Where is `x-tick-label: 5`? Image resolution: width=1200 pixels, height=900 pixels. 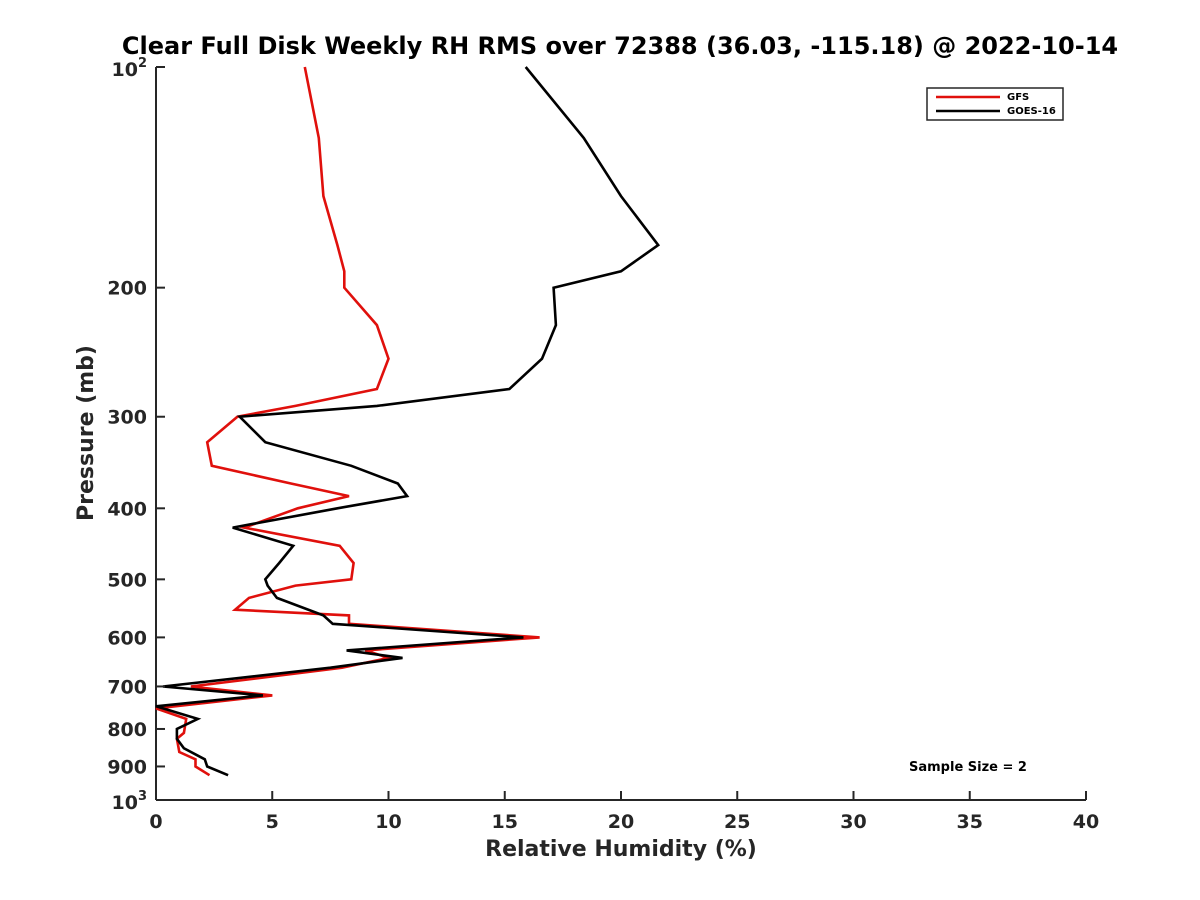 x-tick-label: 5 is located at coordinates (272, 822).